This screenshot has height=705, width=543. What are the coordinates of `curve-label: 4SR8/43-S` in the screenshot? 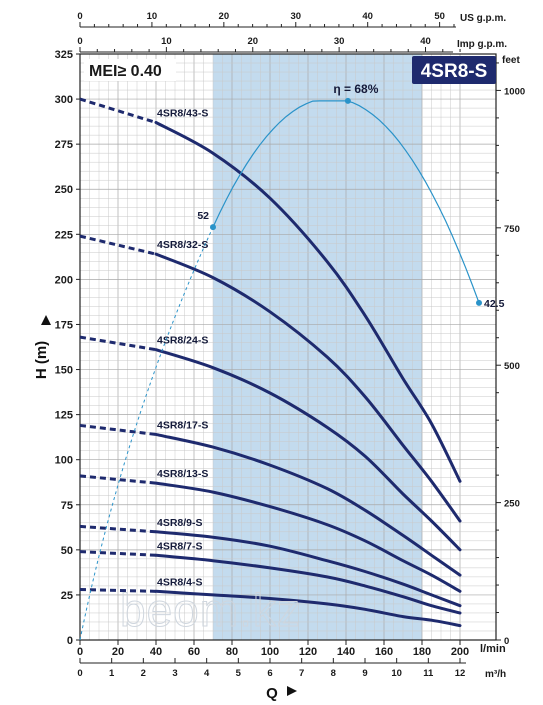 It's located at (182, 114).